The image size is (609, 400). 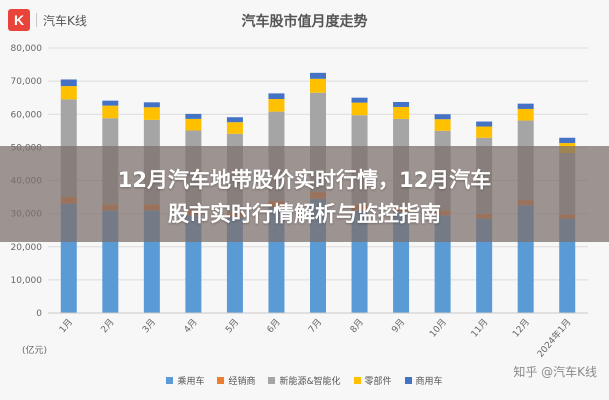 What do you see at coordinates (27, 281) in the screenshot?
I see `y-tick-label: 10,000` at bounding box center [27, 281].